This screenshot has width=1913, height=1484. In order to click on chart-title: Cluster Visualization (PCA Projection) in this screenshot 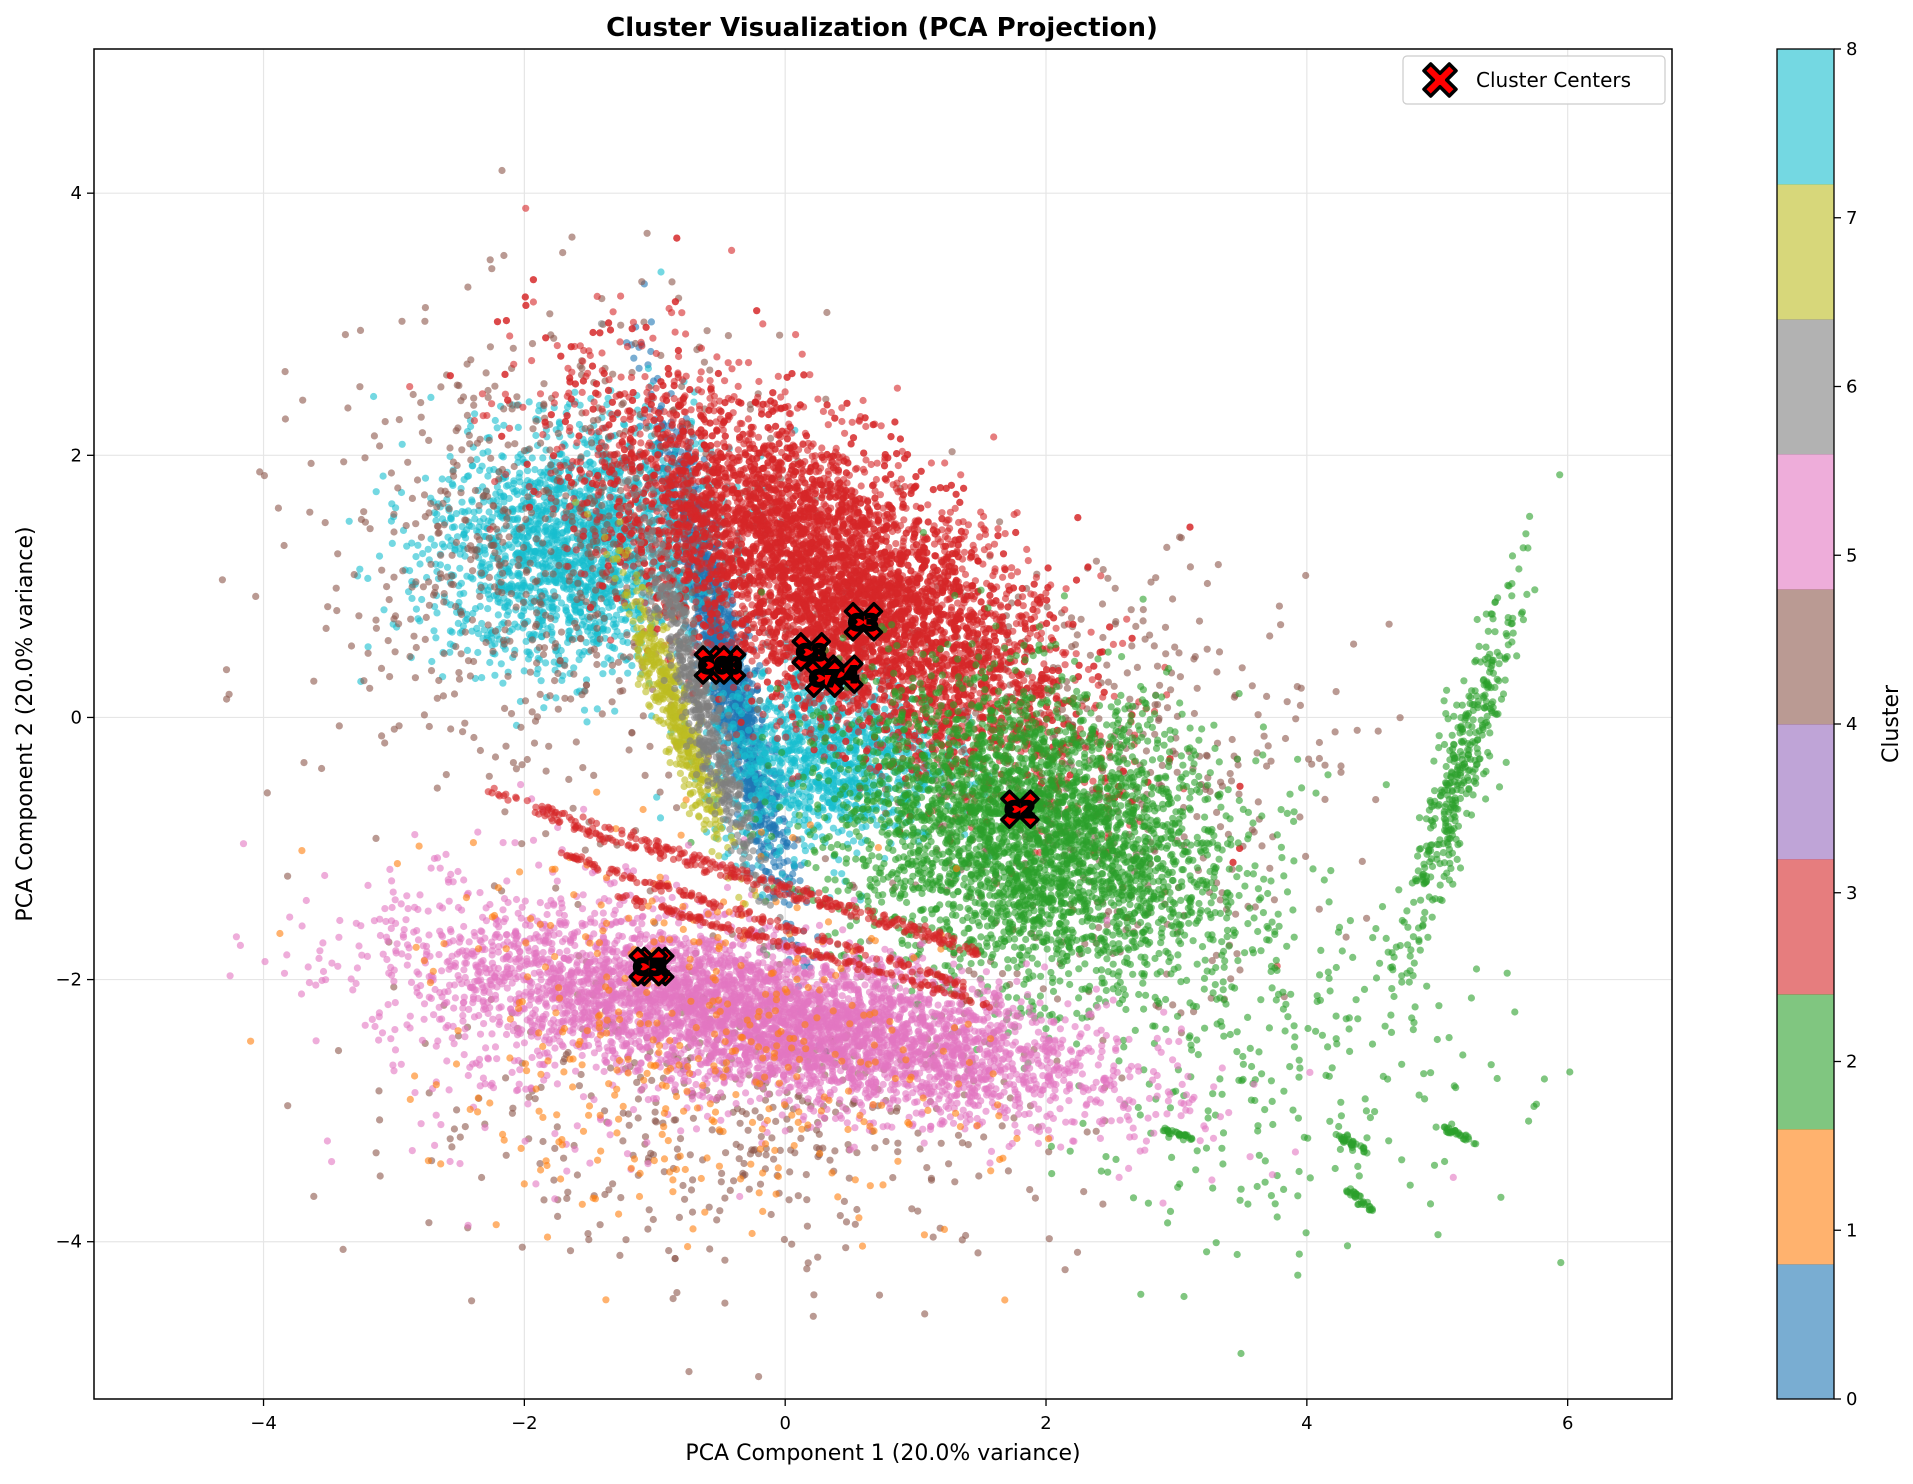, I will do `click(882, 28)`.